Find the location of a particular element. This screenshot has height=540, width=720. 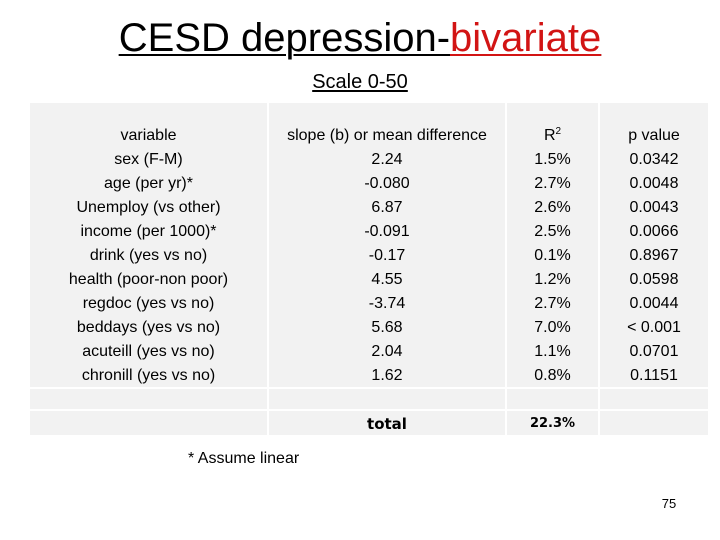

cell-pvalue: 0.0342 is located at coordinates (654, 159).